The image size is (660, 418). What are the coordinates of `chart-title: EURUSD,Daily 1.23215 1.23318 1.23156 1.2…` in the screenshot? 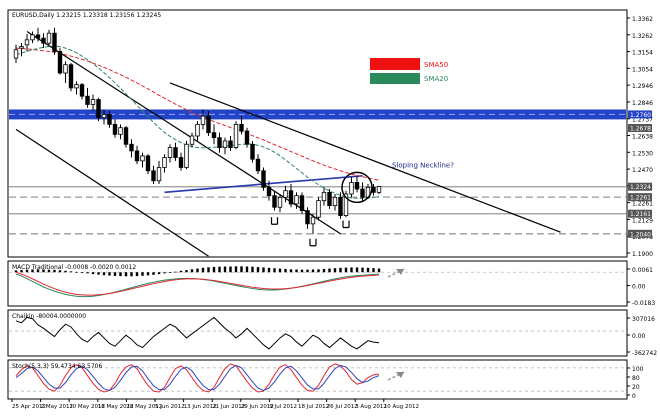 It's located at (86, 15).